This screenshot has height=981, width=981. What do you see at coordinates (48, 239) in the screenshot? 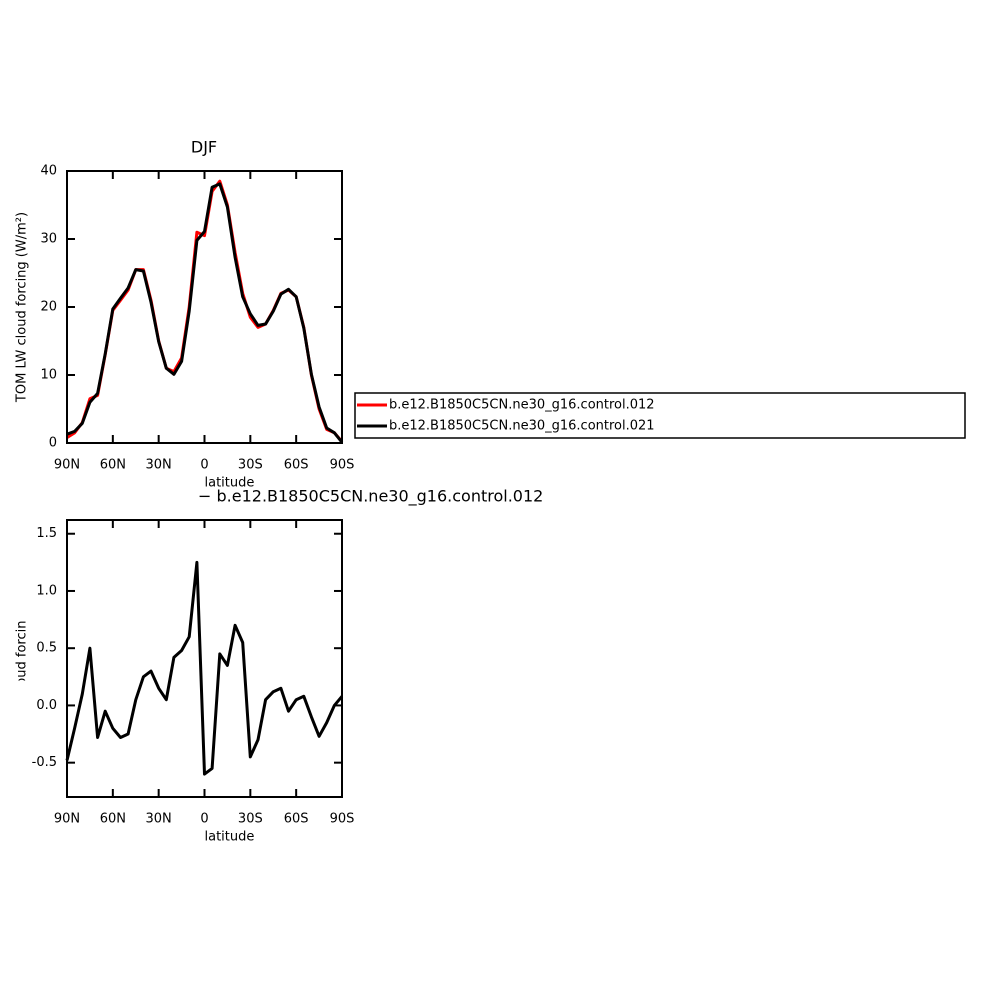
I see `y-tick-label: 30` at bounding box center [48, 239].